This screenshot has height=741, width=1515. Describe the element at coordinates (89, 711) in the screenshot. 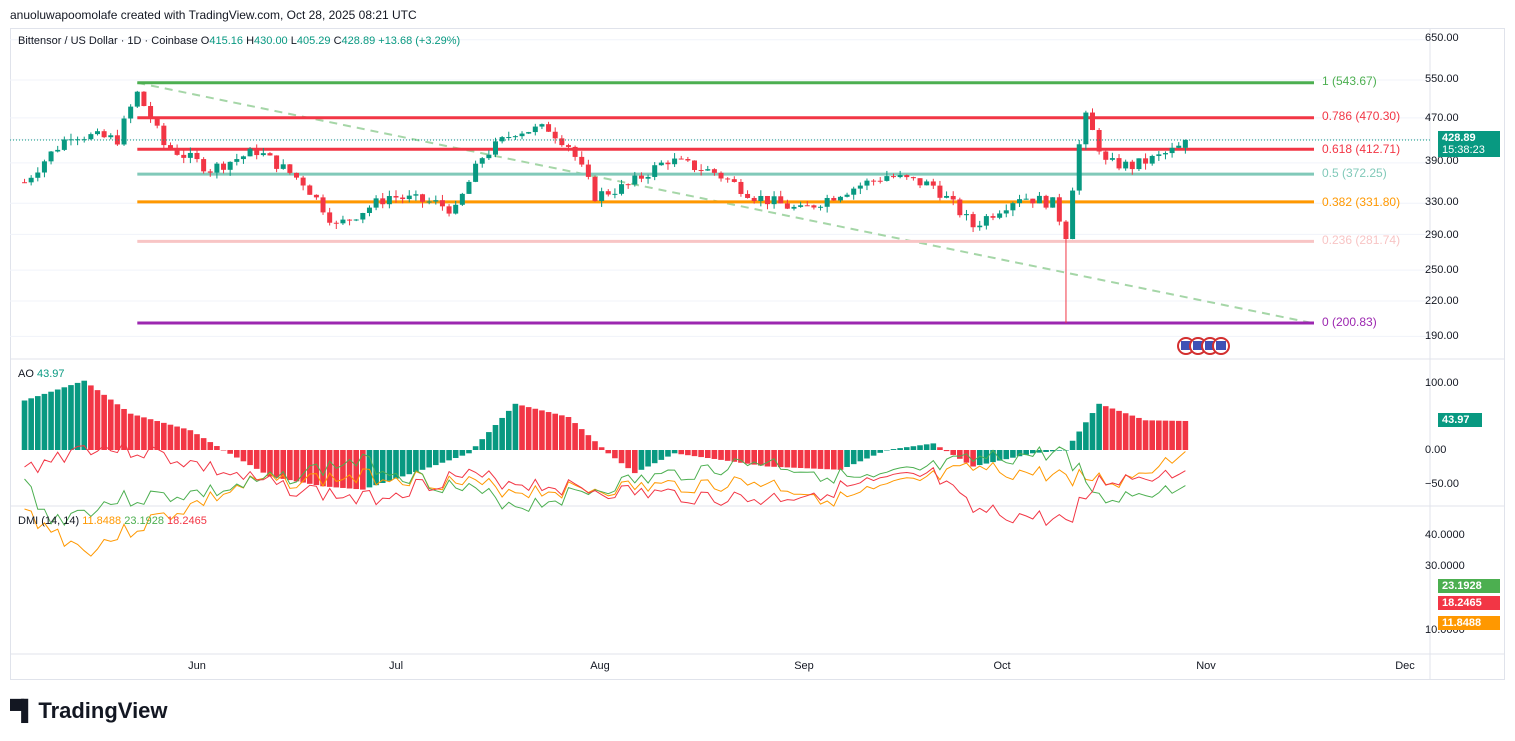

I see `tradingview-logo: ▀▌ TradingView` at that location.